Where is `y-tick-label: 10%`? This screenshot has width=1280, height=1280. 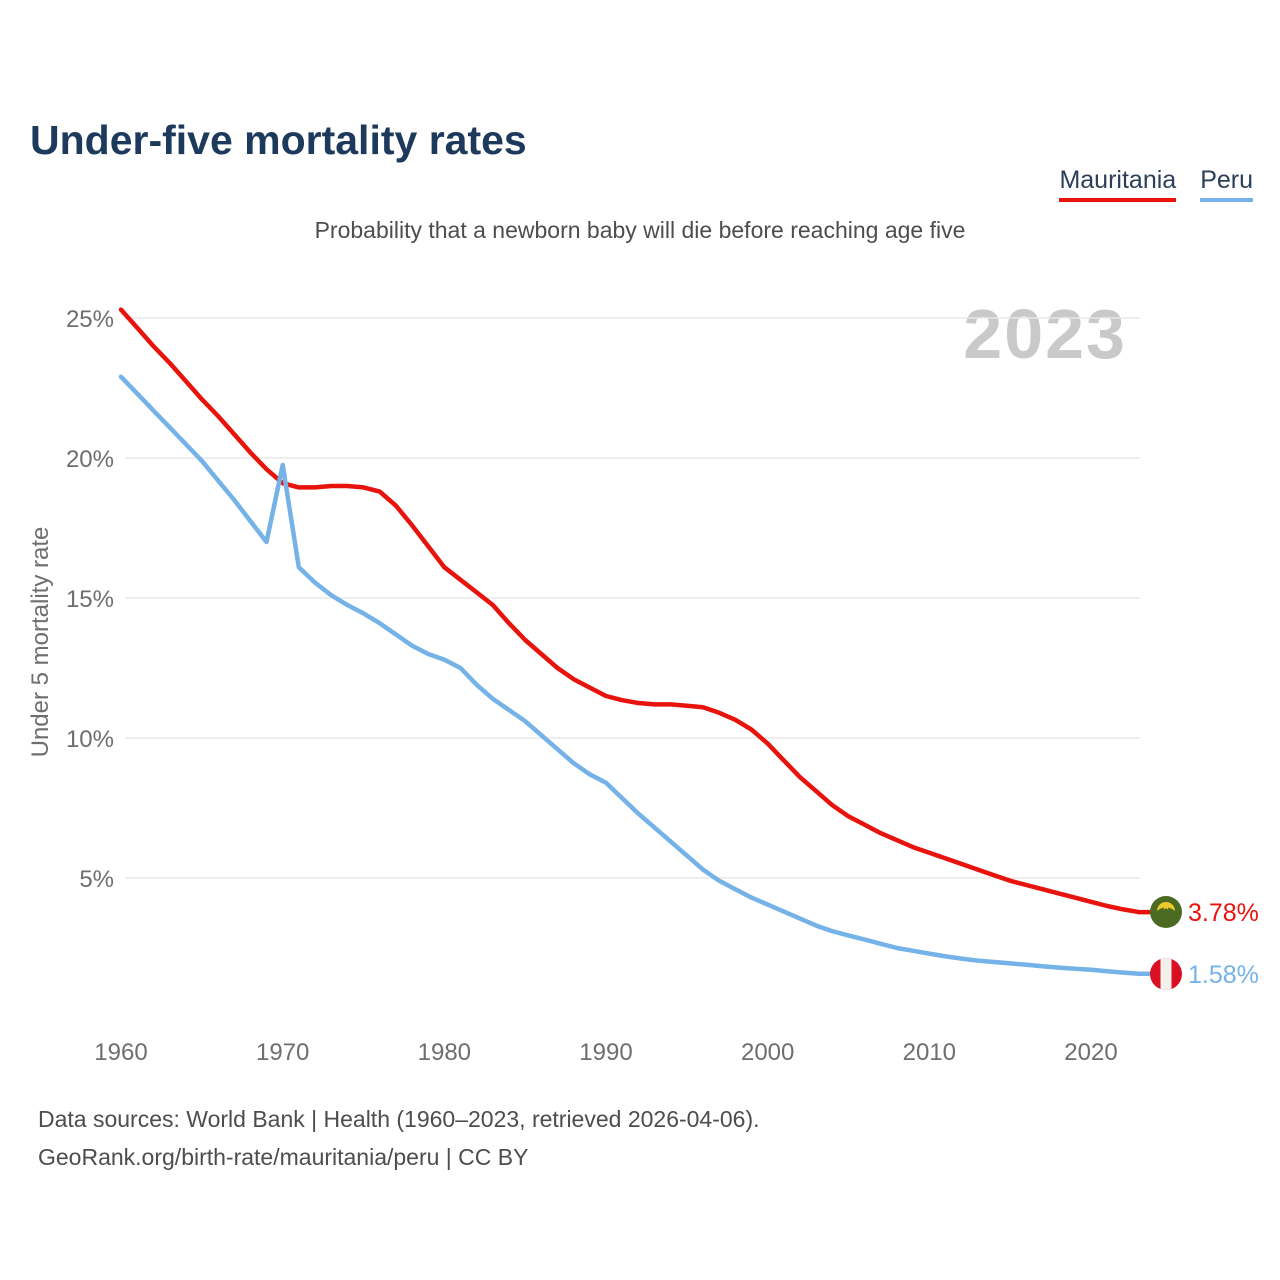
y-tick-label: 10% is located at coordinates (90, 739).